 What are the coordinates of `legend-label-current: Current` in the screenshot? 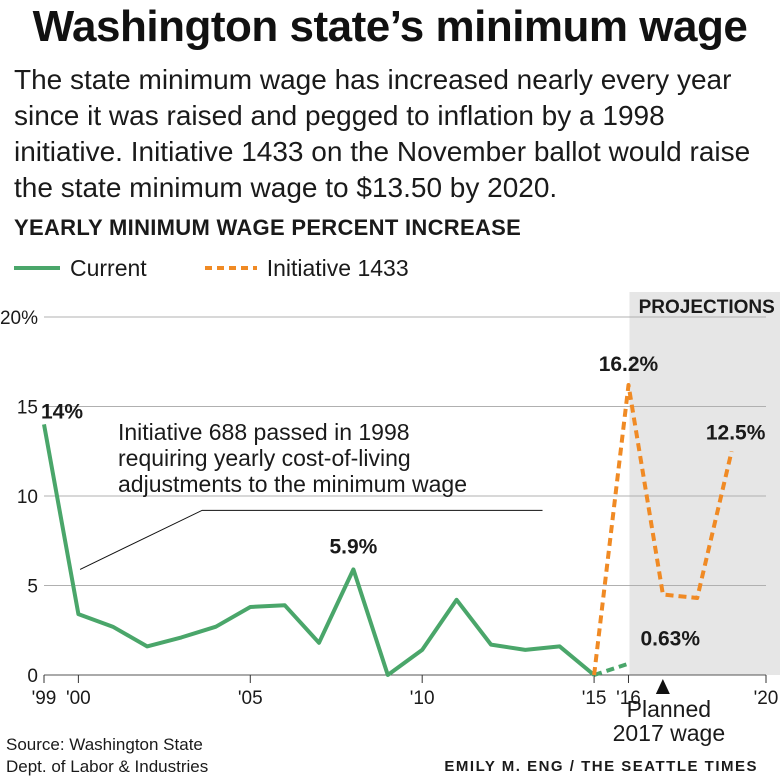 It's located at (108, 267).